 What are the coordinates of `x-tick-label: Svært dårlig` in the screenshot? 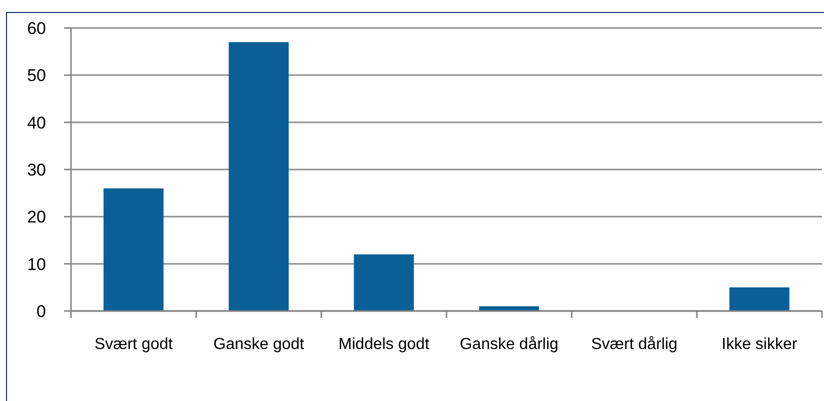 It's located at (634, 344).